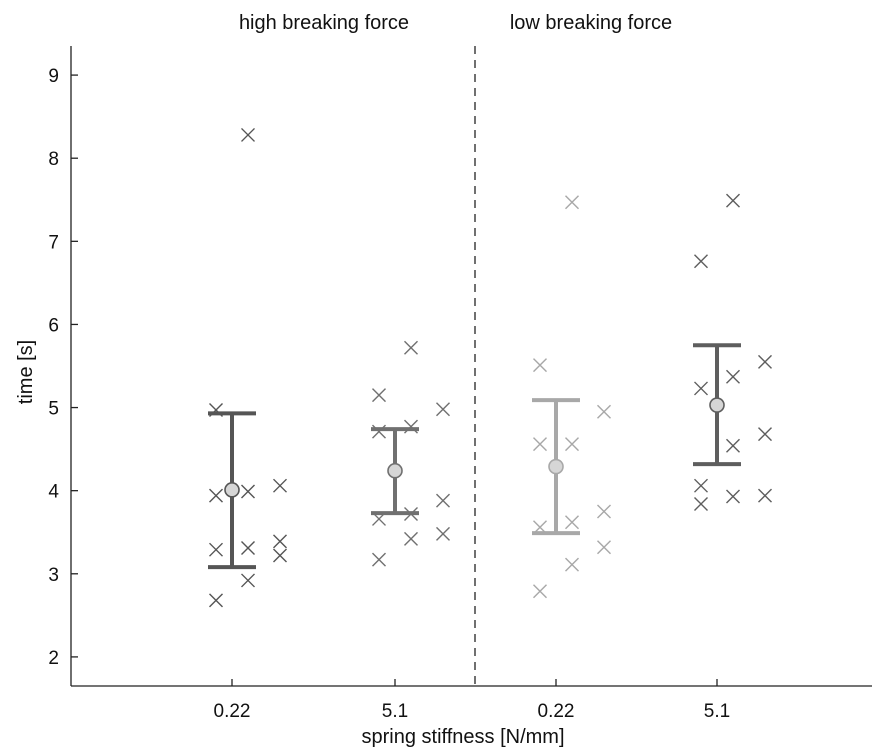 The image size is (872, 748). I want to click on y-ticks: 2 3 4 5 6 7 8 9, so click(63, 367).